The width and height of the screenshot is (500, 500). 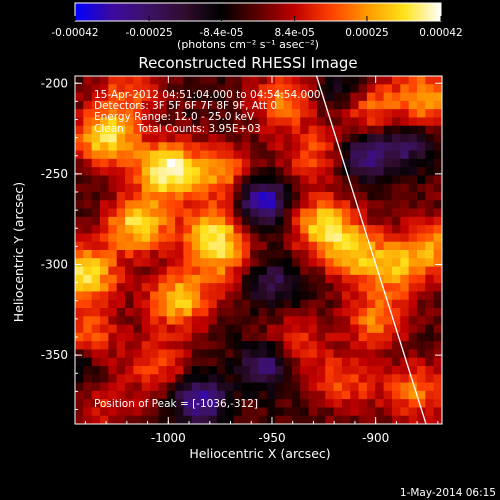 What do you see at coordinates (375, 438) in the screenshot?
I see `x-tick-label: -900` at bounding box center [375, 438].